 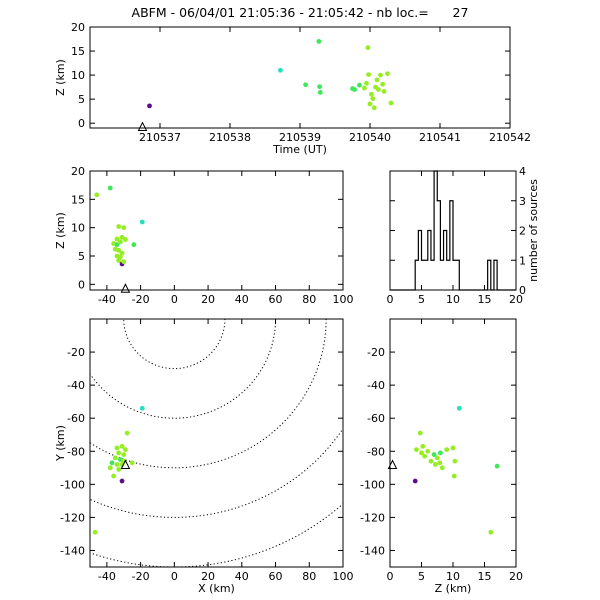 I want to click on y-axis-title: number of sources, so click(x=533, y=230).